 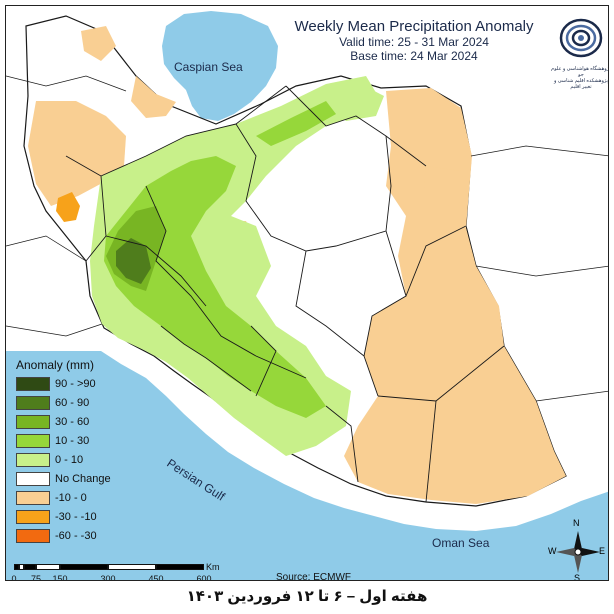 What do you see at coordinates (602, 551) in the screenshot?
I see `compass-e: E` at bounding box center [602, 551].